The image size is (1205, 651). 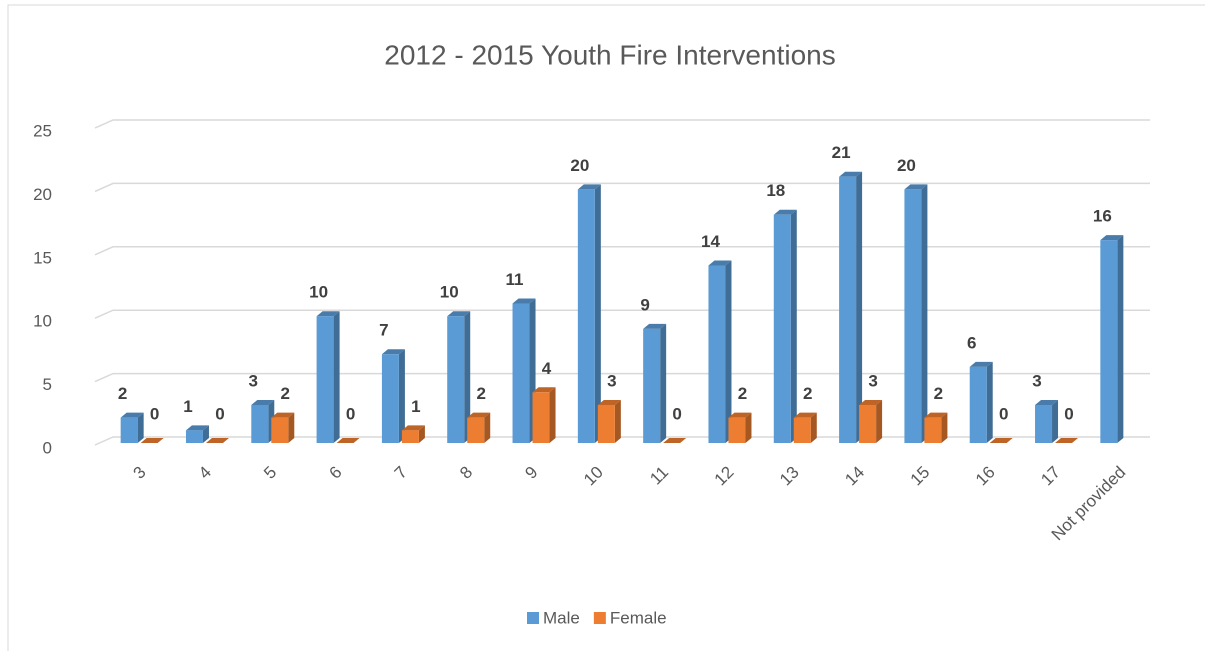 I want to click on data-label: 1, so click(x=187, y=406).